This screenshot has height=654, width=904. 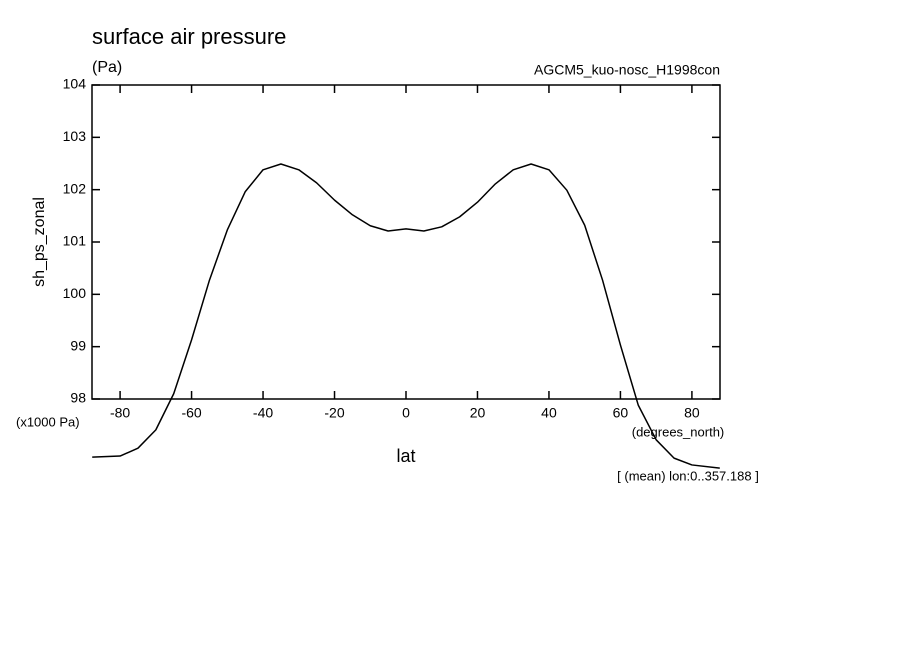 I want to click on units: (Pa), so click(x=107, y=67).